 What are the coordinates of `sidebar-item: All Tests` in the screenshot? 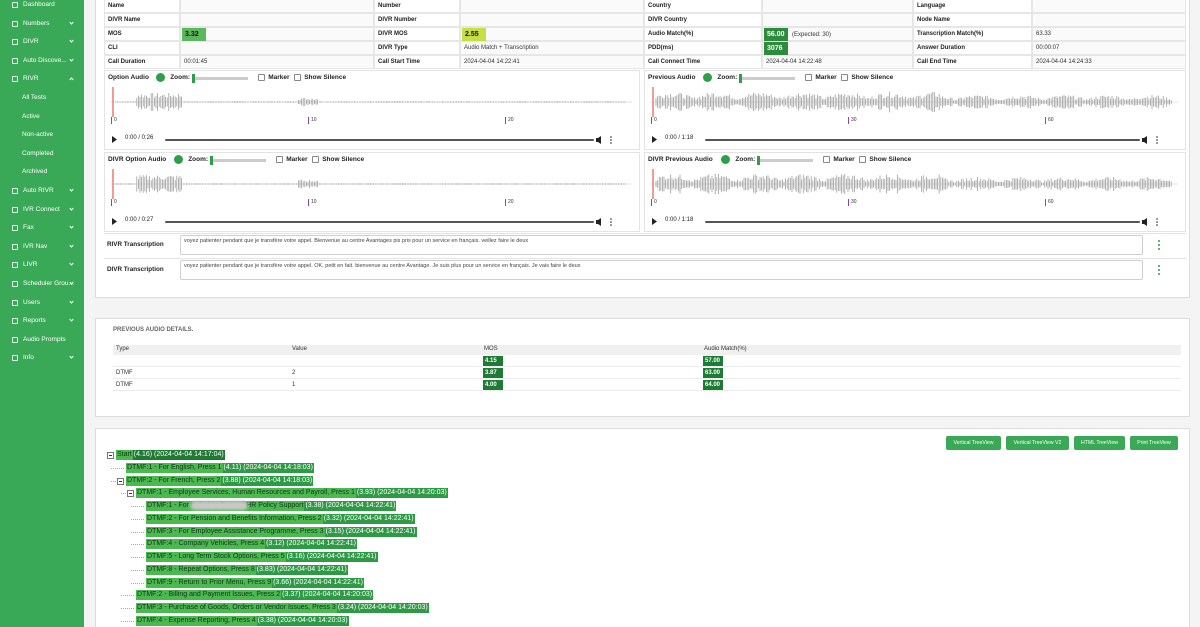 It's located at (42, 98).